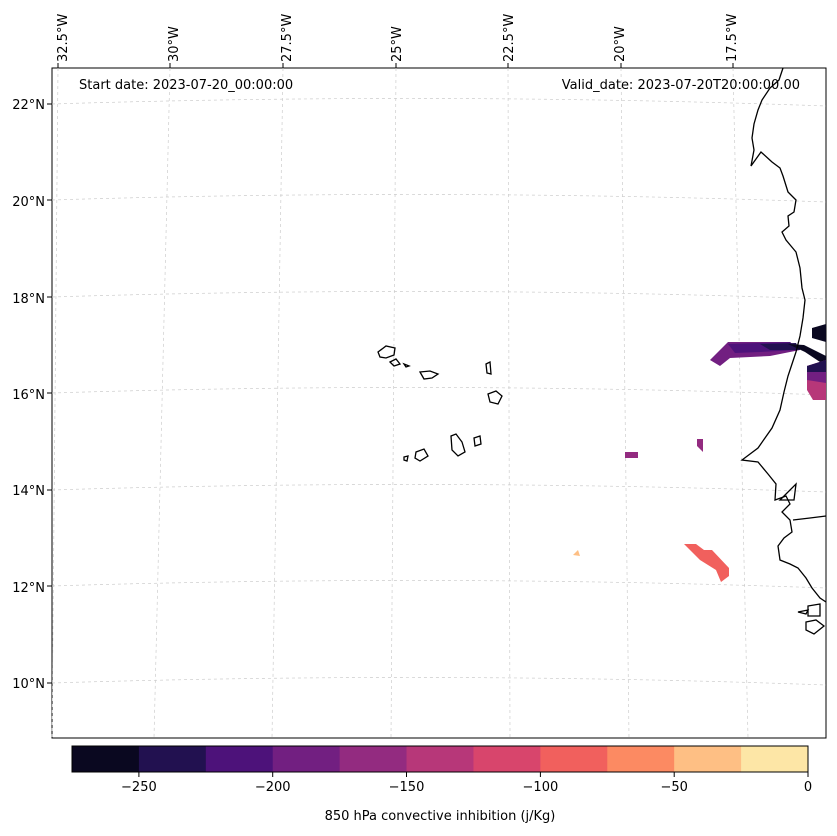 The image size is (837, 836). I want to click on lon-label: 27.5°W, so click(287, 38).